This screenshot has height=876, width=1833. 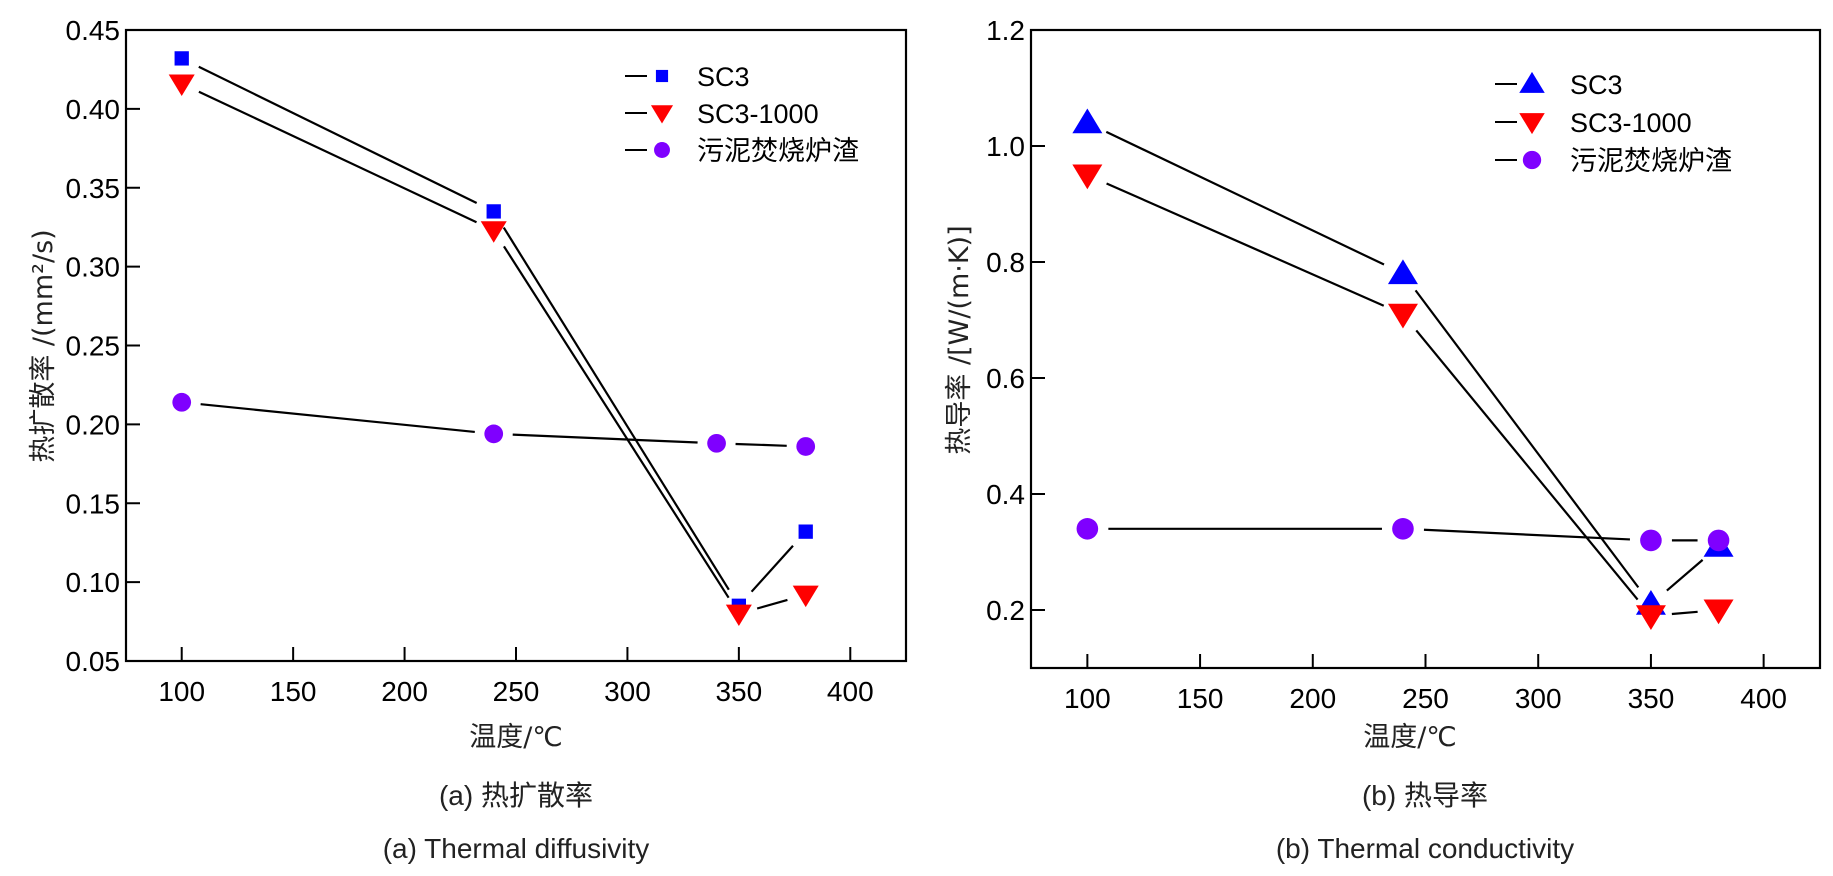 What do you see at coordinates (516, 848) in the screenshot?
I see `caption-en: (a) Thermal diffusivity` at bounding box center [516, 848].